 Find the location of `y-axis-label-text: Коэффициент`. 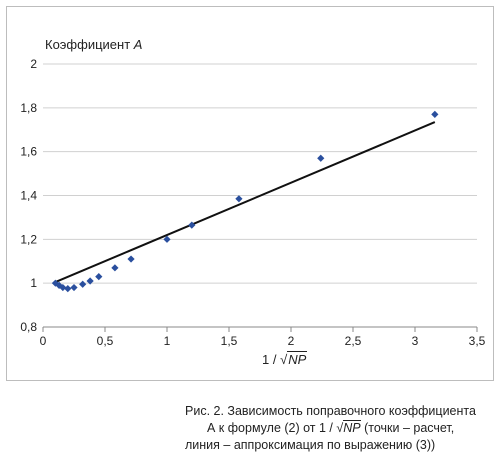

y-axis-label-text: Коэффициент is located at coordinates (89, 44).